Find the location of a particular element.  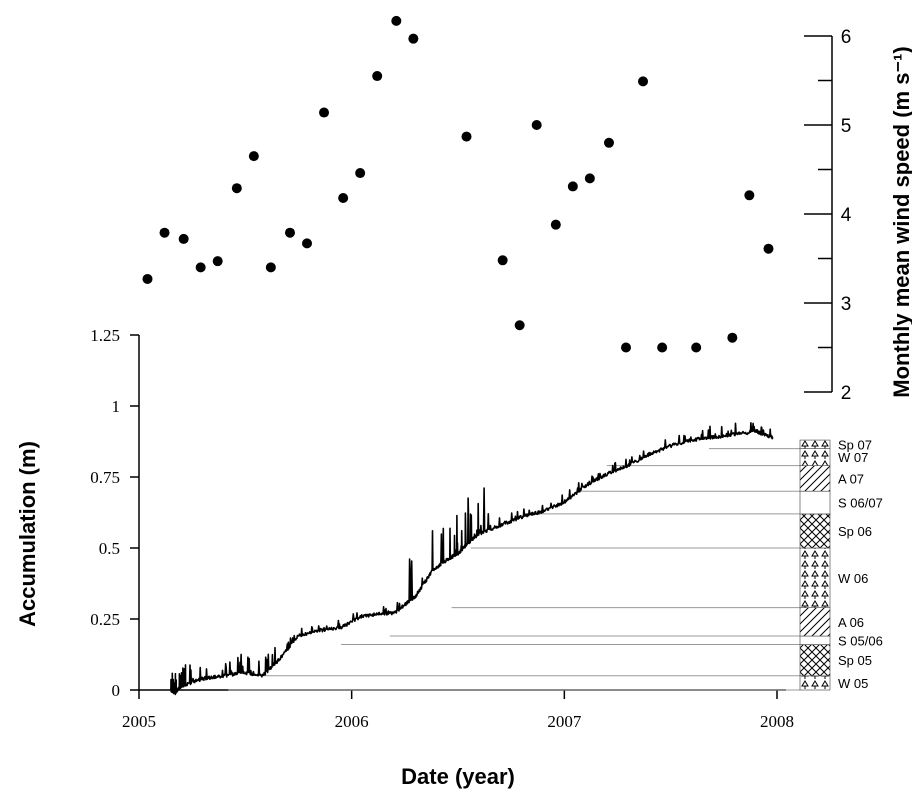

accumulation-tick-label: 0.75 is located at coordinates (105, 477).